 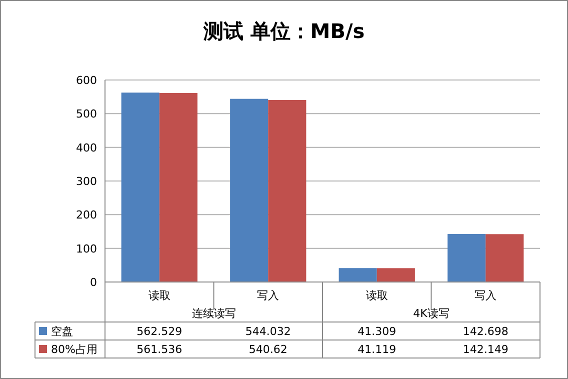 What do you see at coordinates (93, 282) in the screenshot?
I see `y-tick-label: 0` at bounding box center [93, 282].